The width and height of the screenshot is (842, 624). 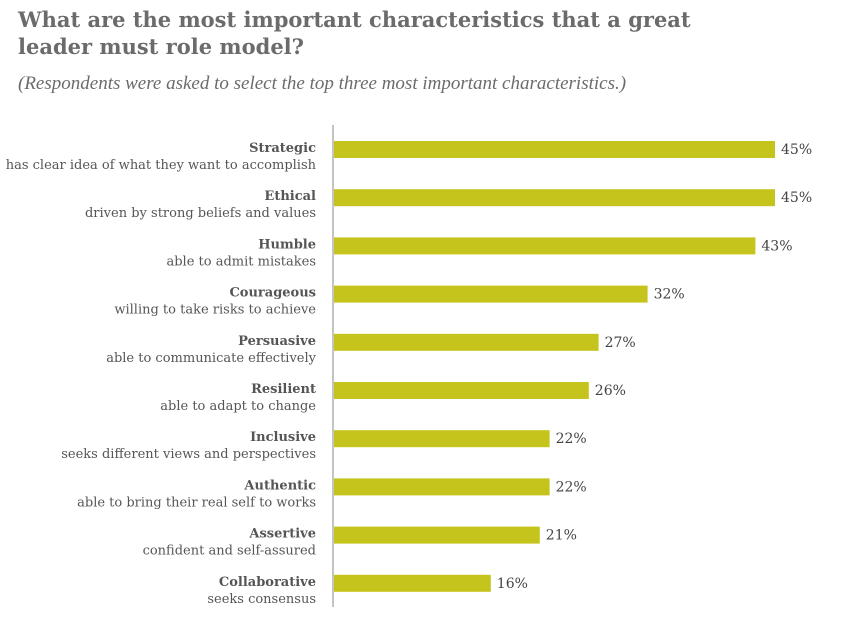 What do you see at coordinates (554, 149) in the screenshot?
I see `bar-strategic` at bounding box center [554, 149].